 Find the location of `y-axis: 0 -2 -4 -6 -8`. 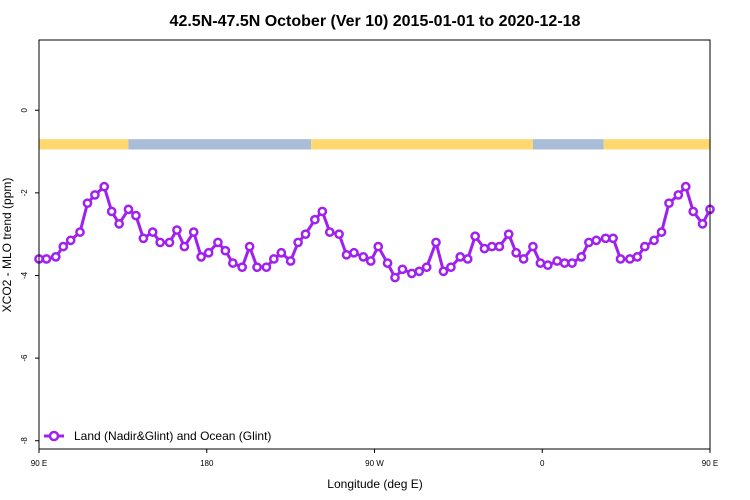

y-axis: 0 -2 -4 -6 -8 is located at coordinates (29, 275).